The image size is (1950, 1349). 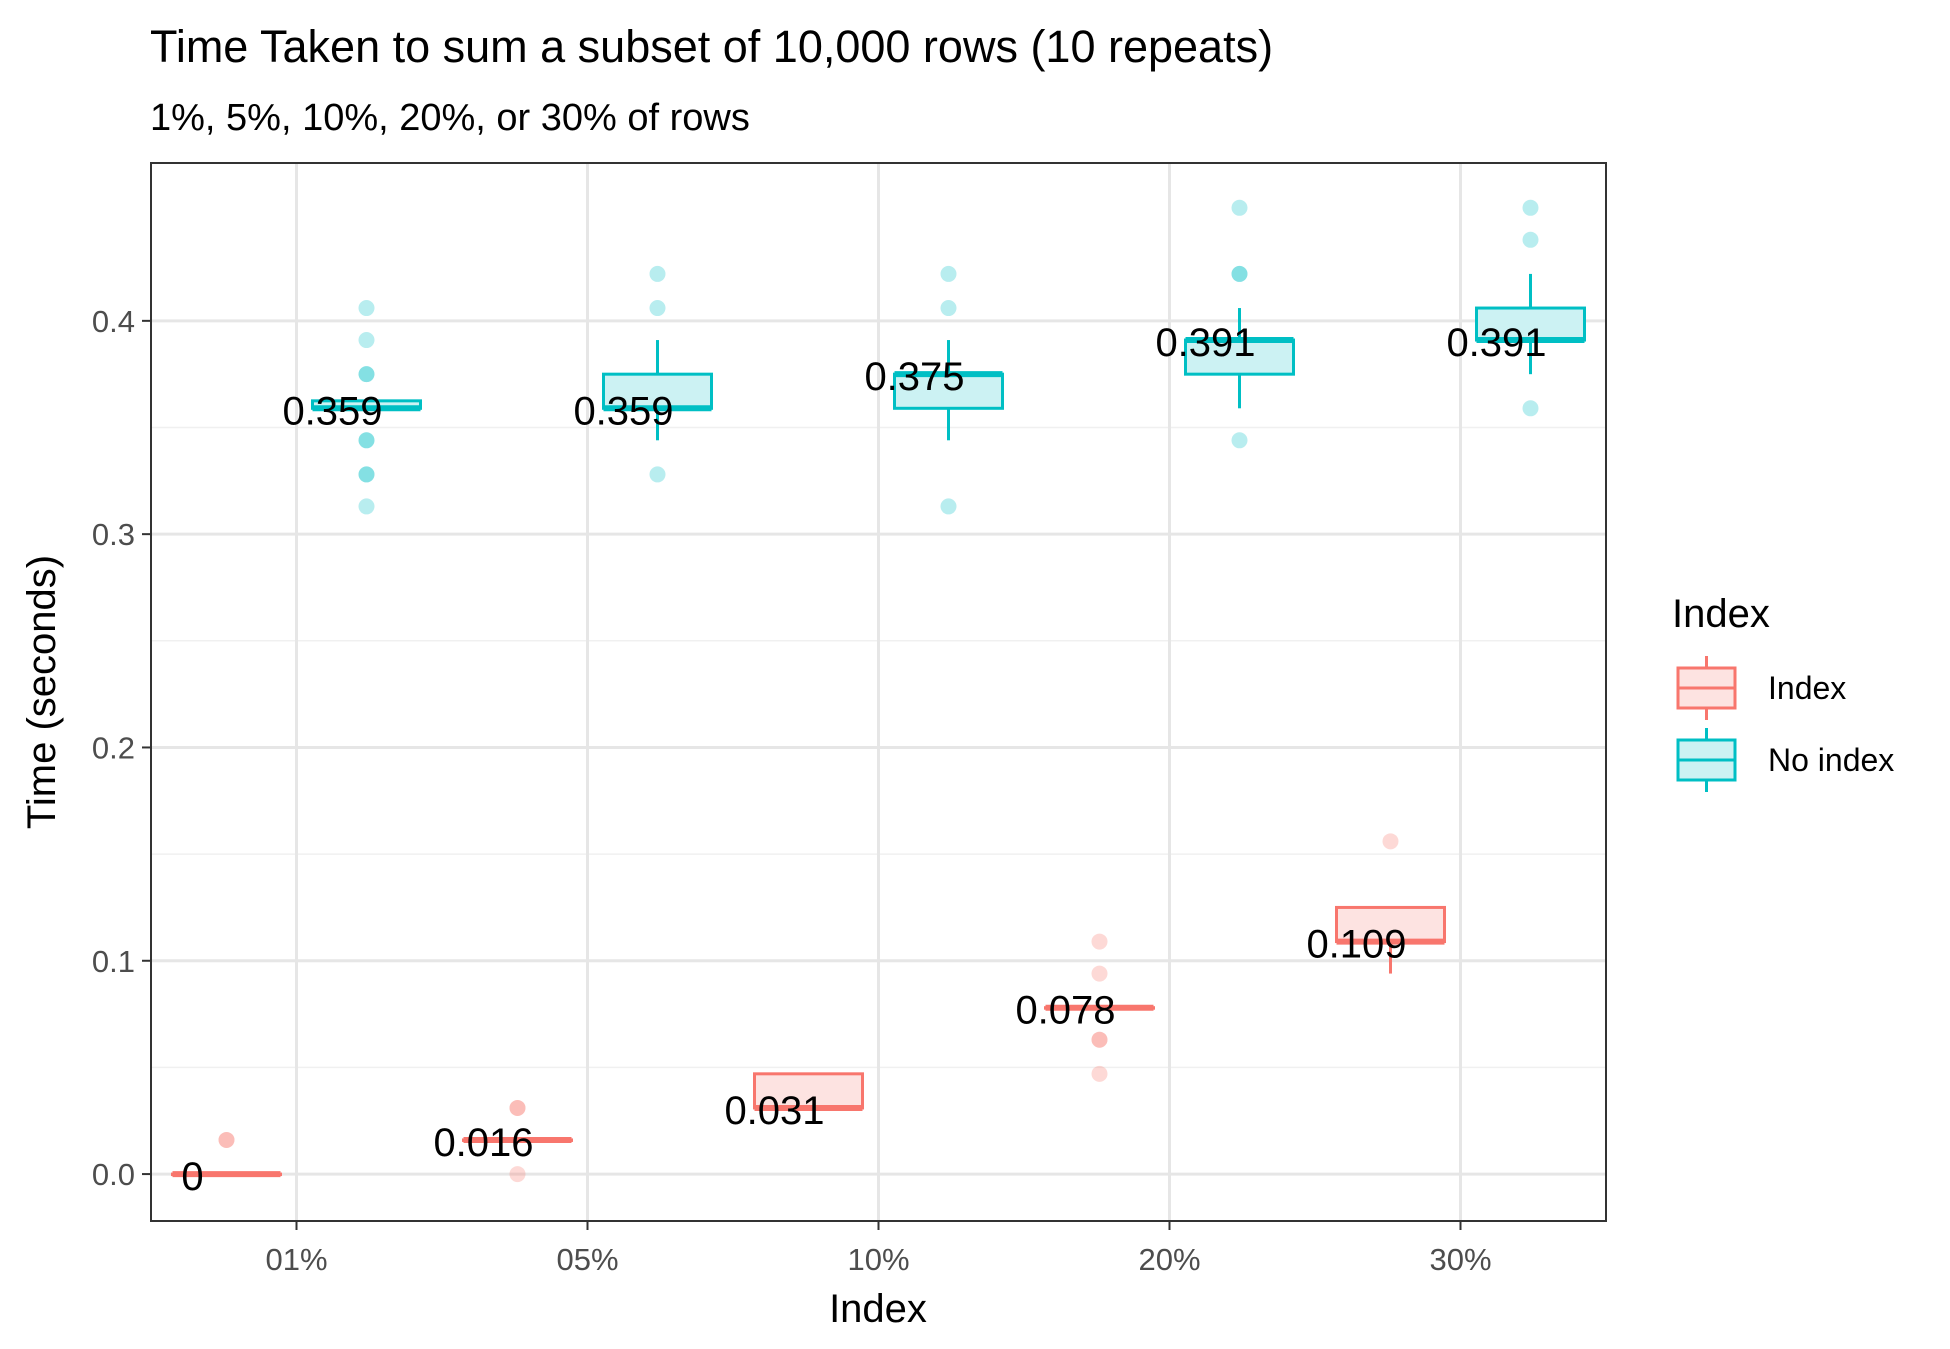 I want to click on median-label: 0.031, so click(x=774, y=1111).